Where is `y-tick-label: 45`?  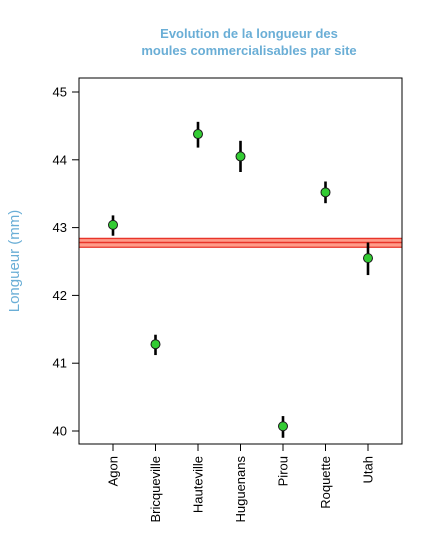 y-tick-label: 45 is located at coordinates (60, 92).